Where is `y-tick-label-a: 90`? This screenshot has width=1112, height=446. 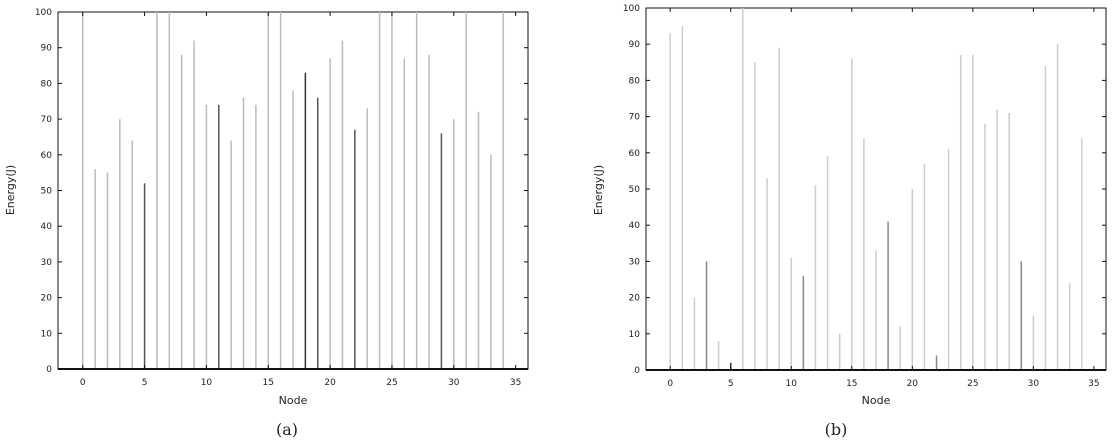 y-tick-label-a: 90 is located at coordinates (47, 49).